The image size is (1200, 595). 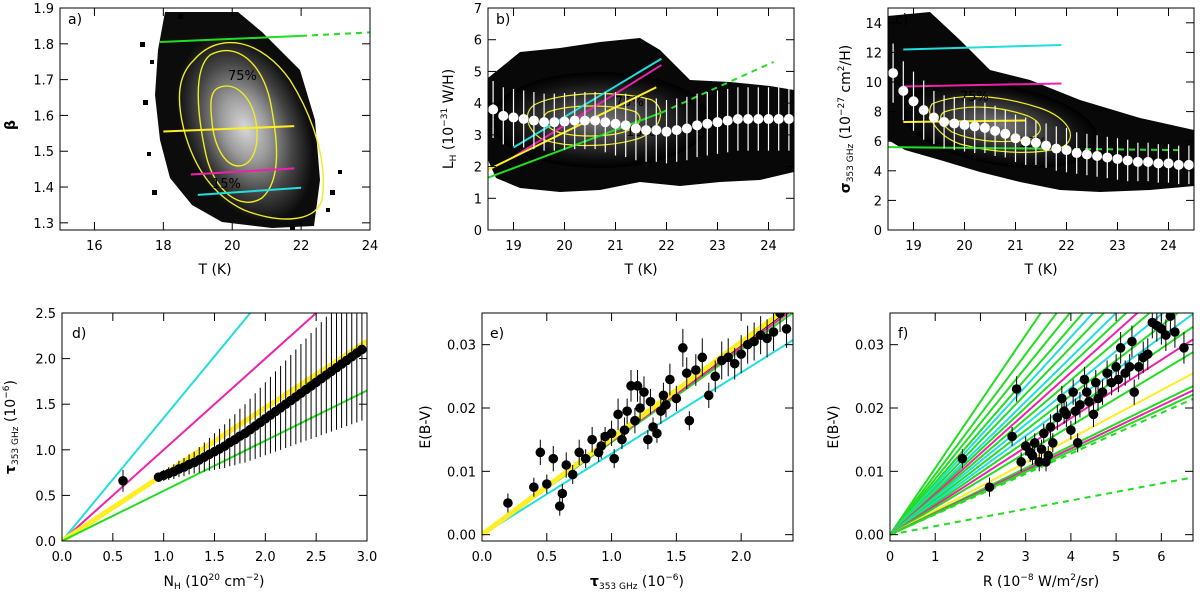 I want to click on y-axis-label-c: σ353 GHz (10−27 cm2/H), so click(x=846, y=119).